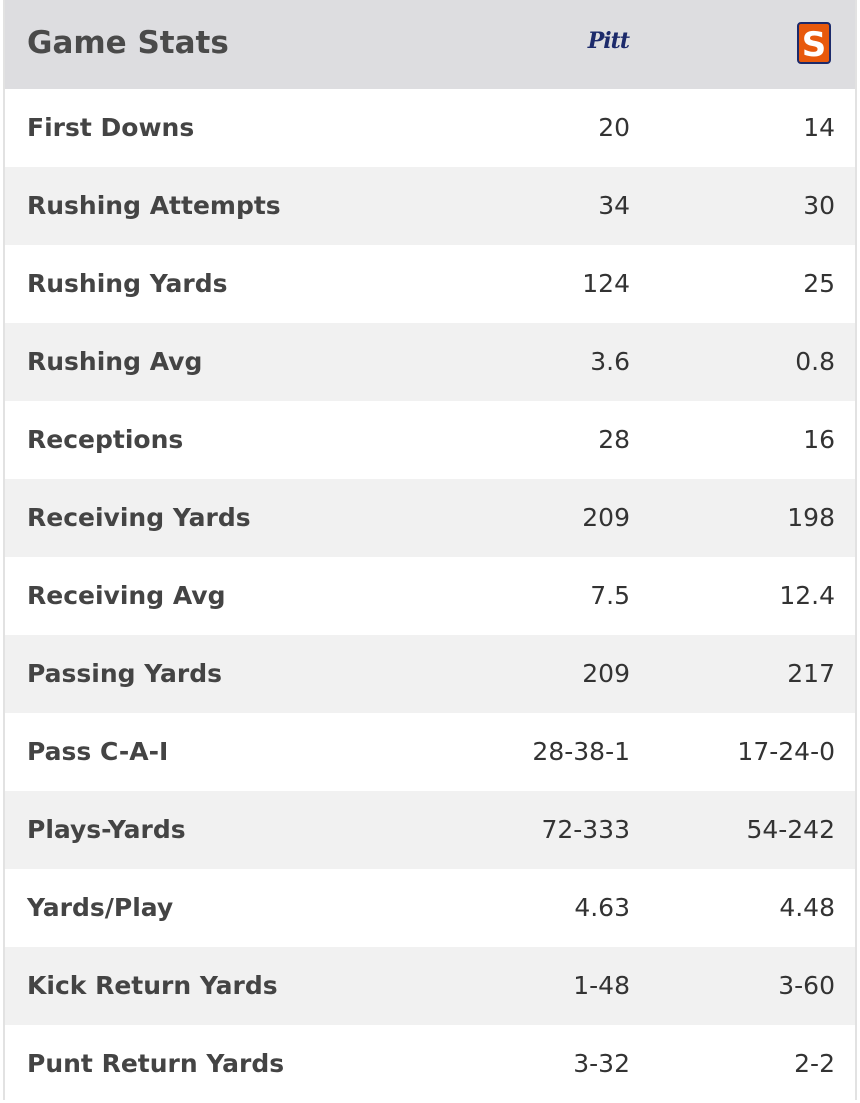 The width and height of the screenshot is (860, 1103). I want to click on team-value: 124, so click(606, 283).